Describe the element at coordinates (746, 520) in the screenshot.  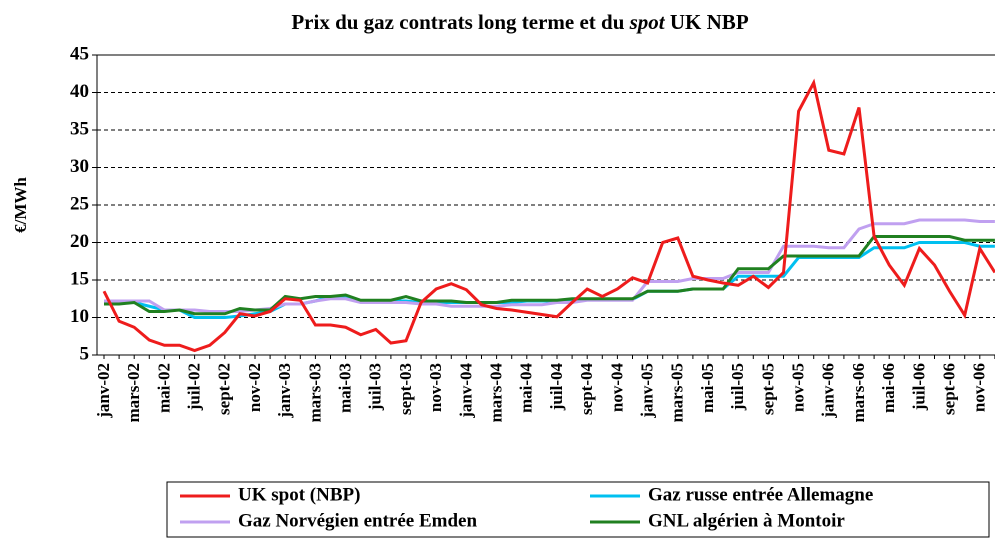
I see `legend-label: GNL algérien à Montoir` at that location.